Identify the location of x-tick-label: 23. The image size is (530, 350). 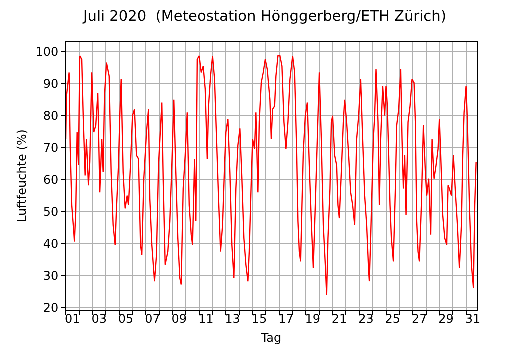
(366, 319).